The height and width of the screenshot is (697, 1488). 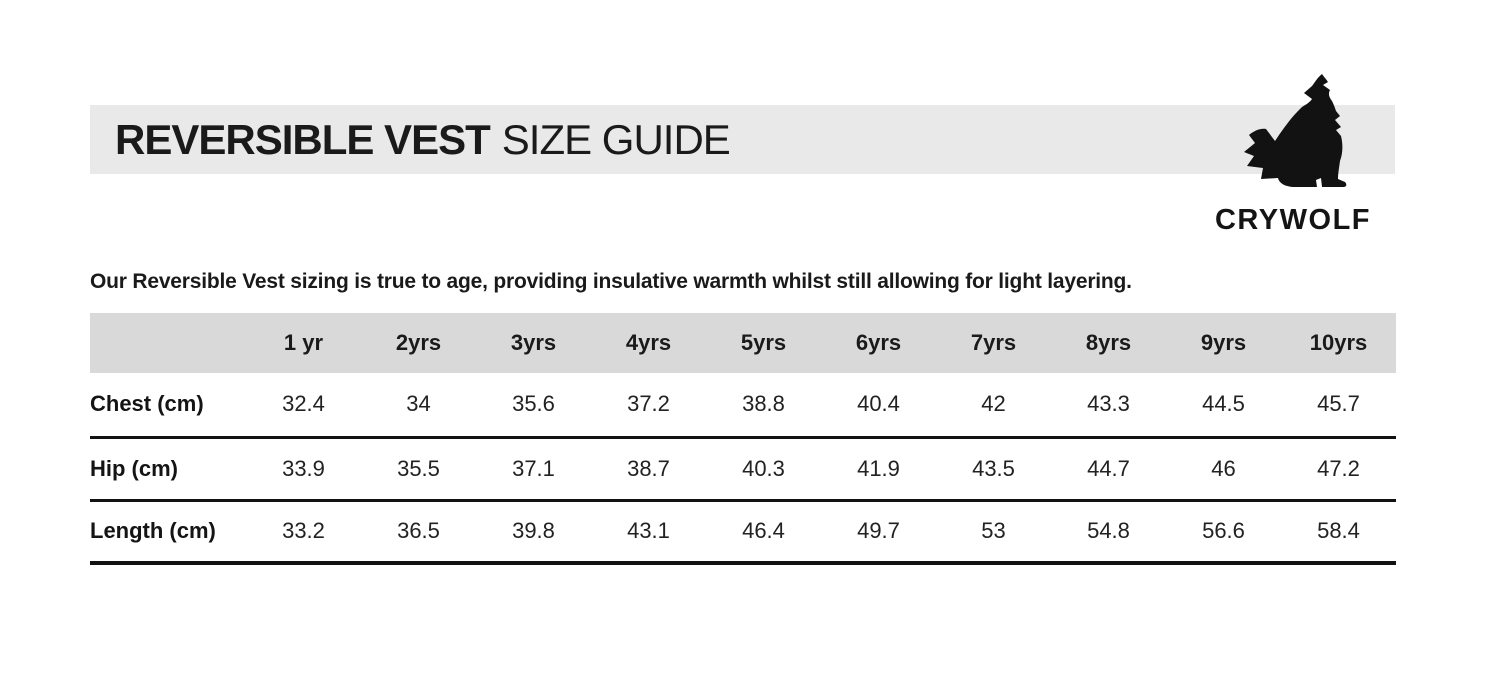 What do you see at coordinates (993, 532) in the screenshot?
I see `length-value: 53` at bounding box center [993, 532].